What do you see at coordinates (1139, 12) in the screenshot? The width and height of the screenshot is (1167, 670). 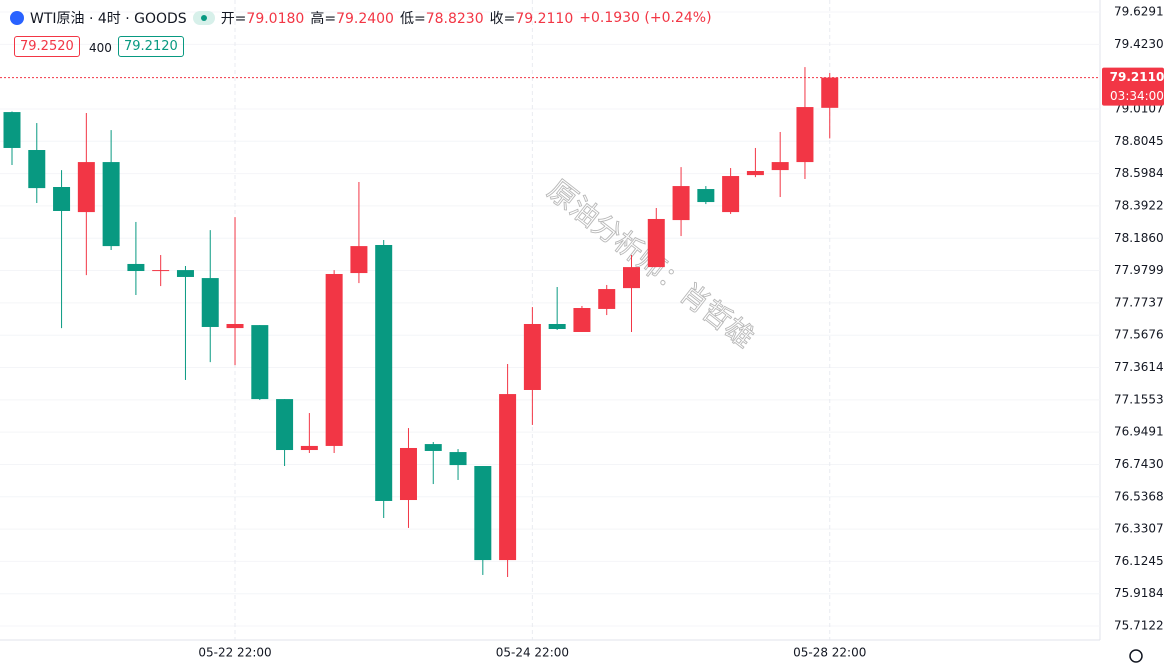 I see `y-tick-label: 79.6291` at bounding box center [1139, 12].